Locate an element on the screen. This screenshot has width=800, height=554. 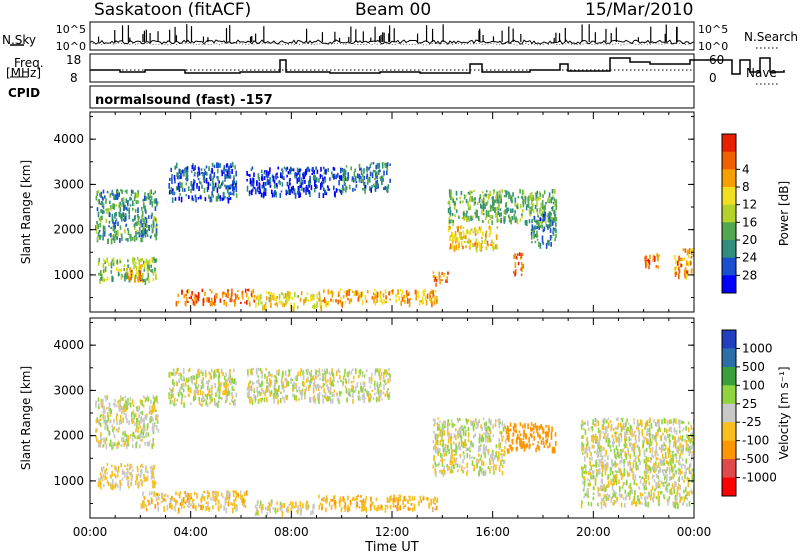
time-tick-label: 12:00 is located at coordinates (392, 532).